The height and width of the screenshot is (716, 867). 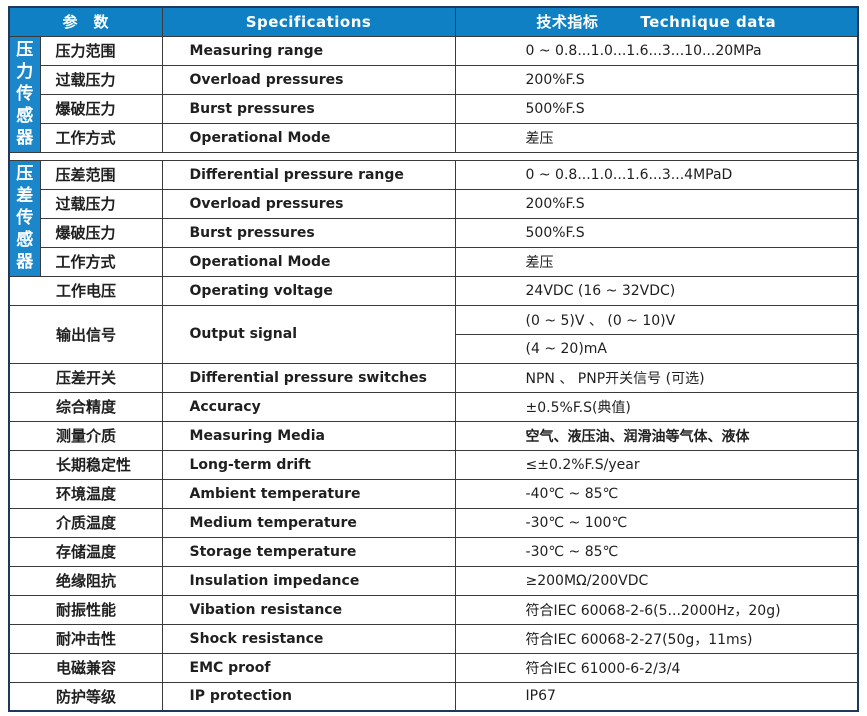 I want to click on table-row: 环境温度 Ambient temperature -40℃ ~ 85℃, so click(x=433, y=493).